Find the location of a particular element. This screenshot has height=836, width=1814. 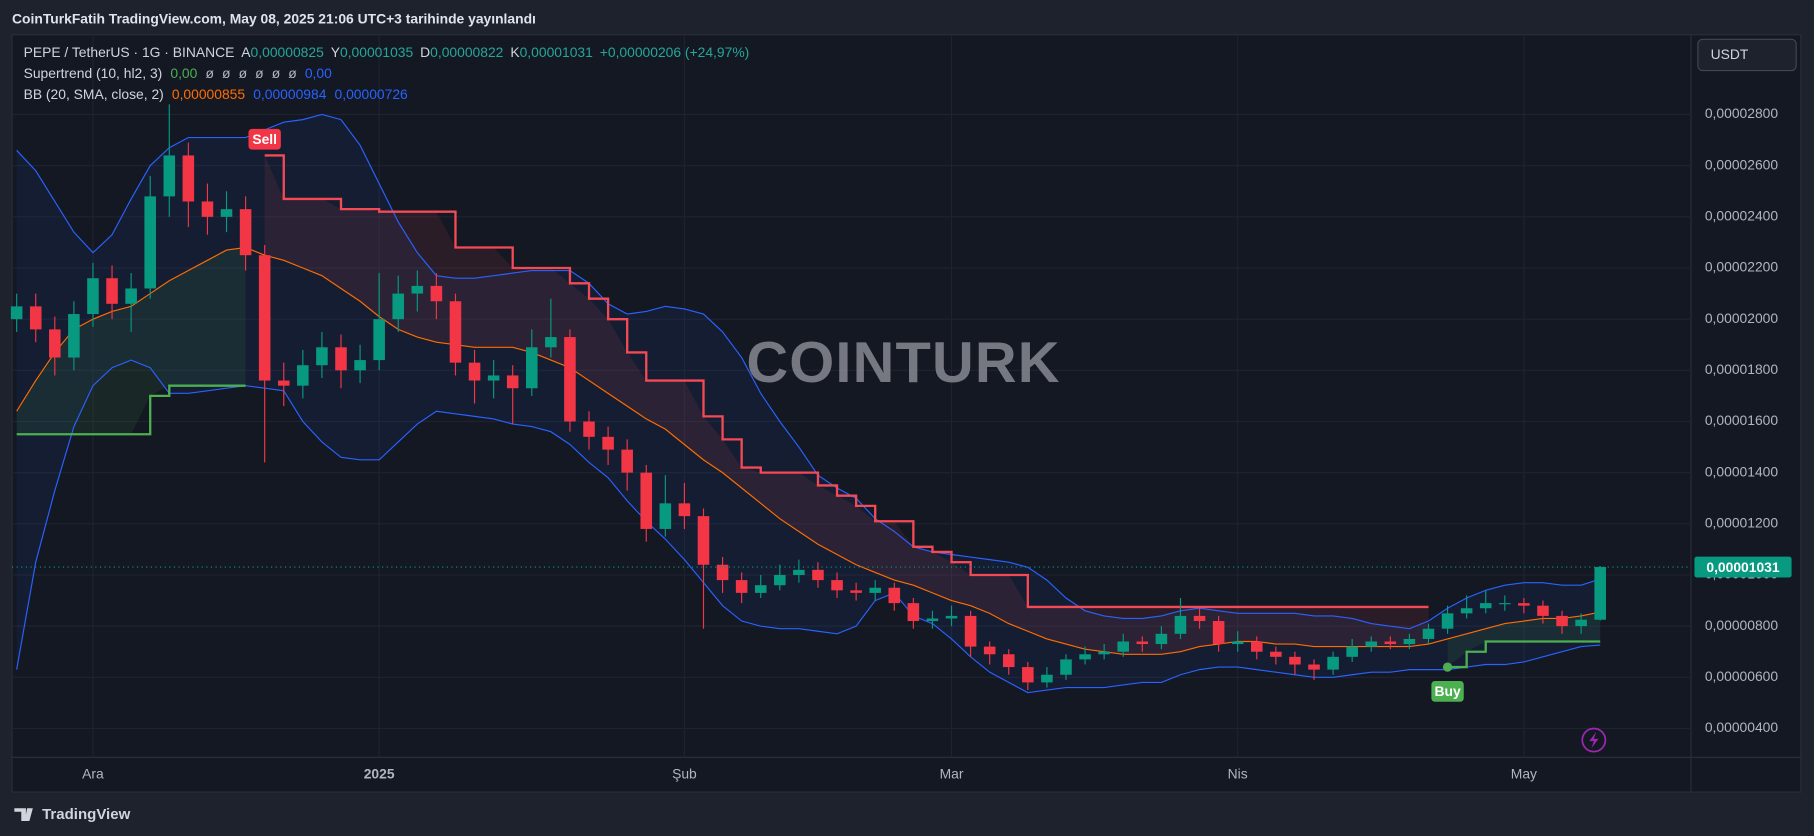

legend-indicator-name: Supertrend (10, hl2, 3) is located at coordinates (93, 73).